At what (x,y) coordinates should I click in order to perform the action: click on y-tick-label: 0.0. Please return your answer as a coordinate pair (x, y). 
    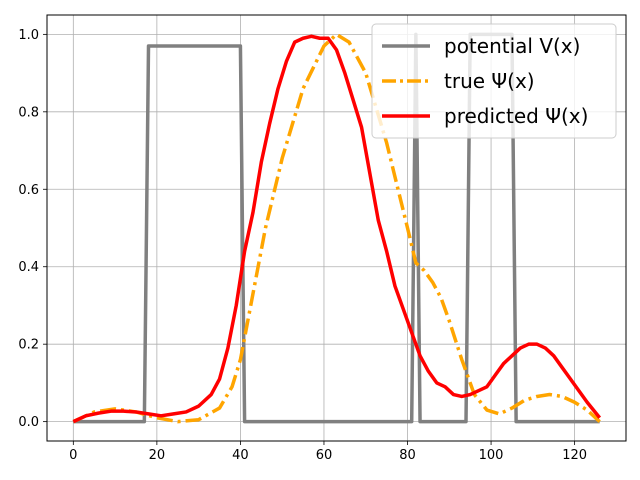
    Looking at the image, I should click on (28, 422).